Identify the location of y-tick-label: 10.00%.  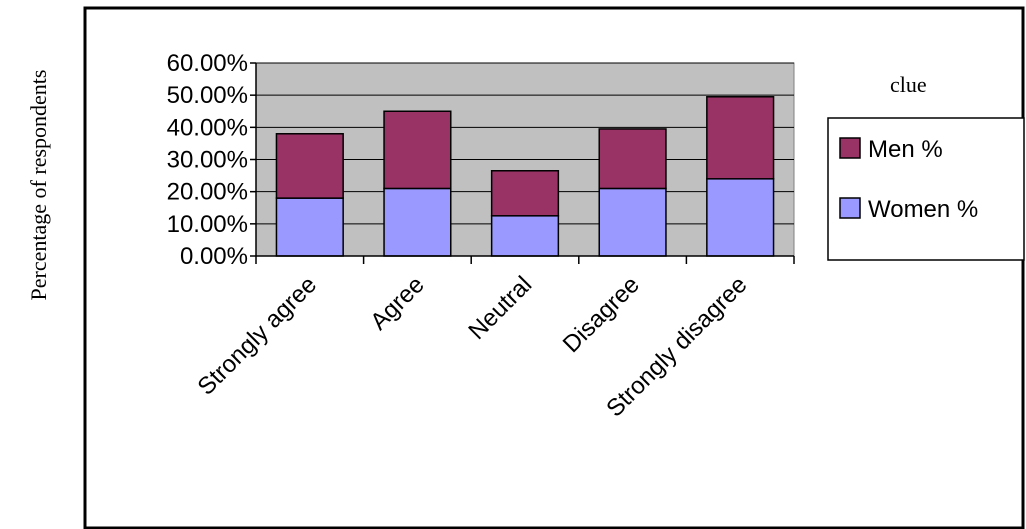
(207, 224).